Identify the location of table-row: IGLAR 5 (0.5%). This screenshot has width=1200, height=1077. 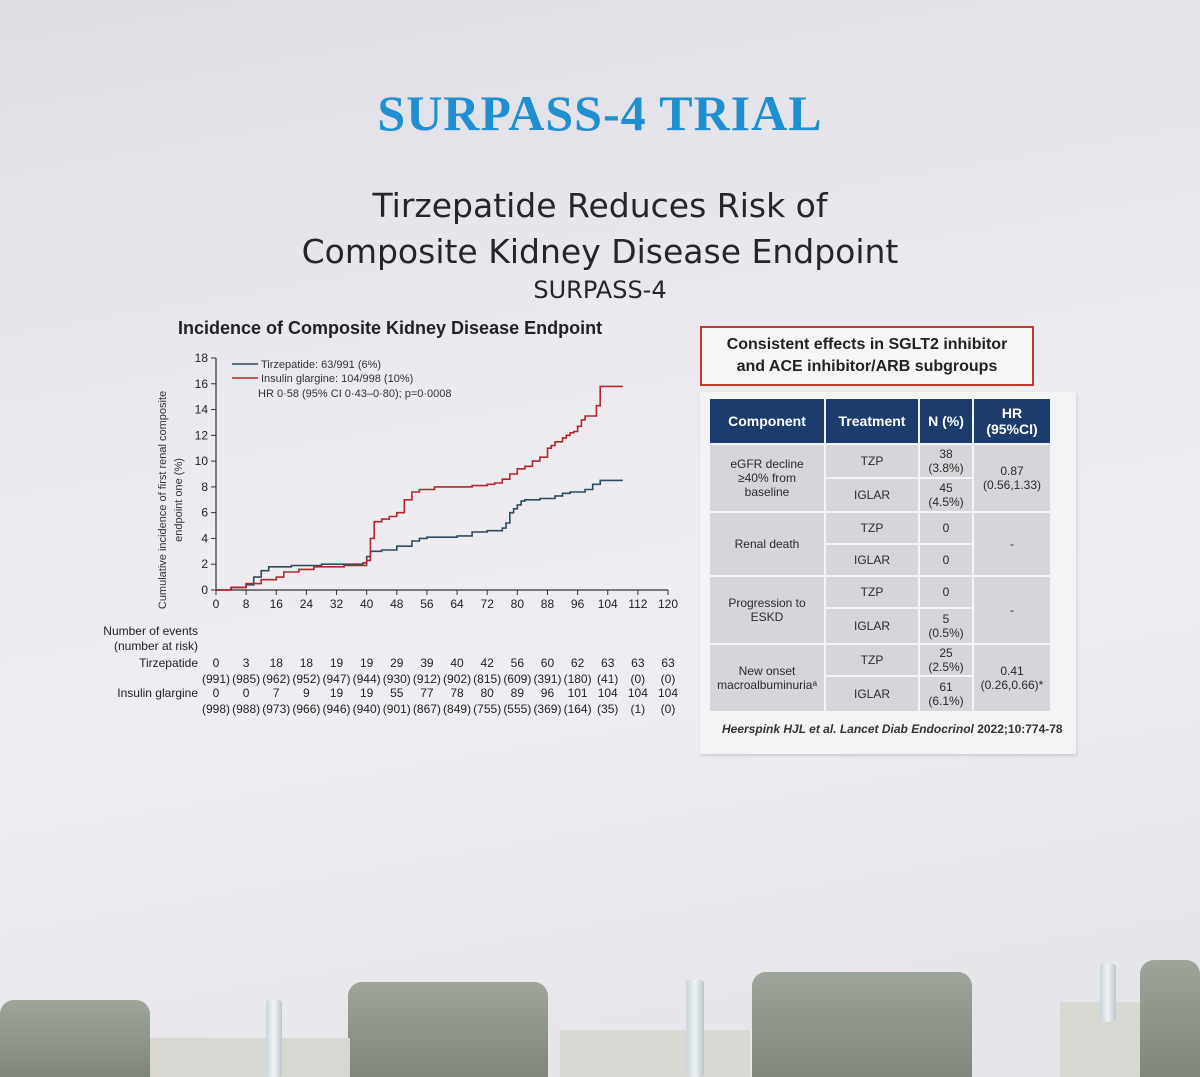
(880, 626).